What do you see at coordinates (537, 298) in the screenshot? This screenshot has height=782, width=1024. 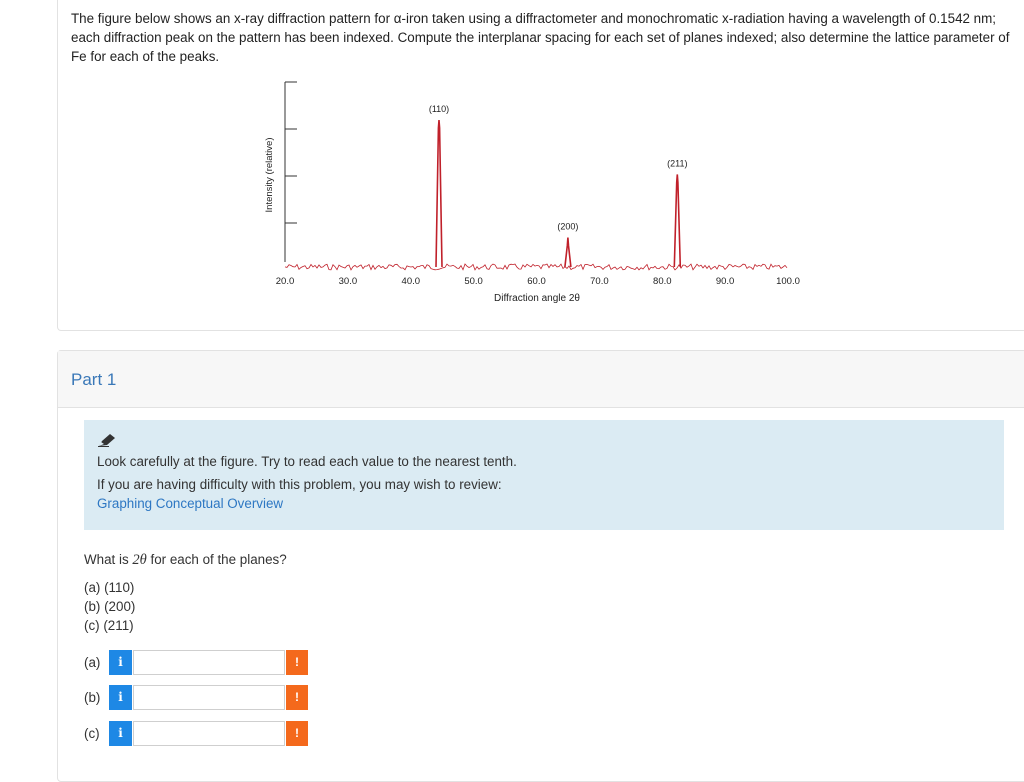 I see `x-axis-label: Diffraction angle 2θ` at bounding box center [537, 298].